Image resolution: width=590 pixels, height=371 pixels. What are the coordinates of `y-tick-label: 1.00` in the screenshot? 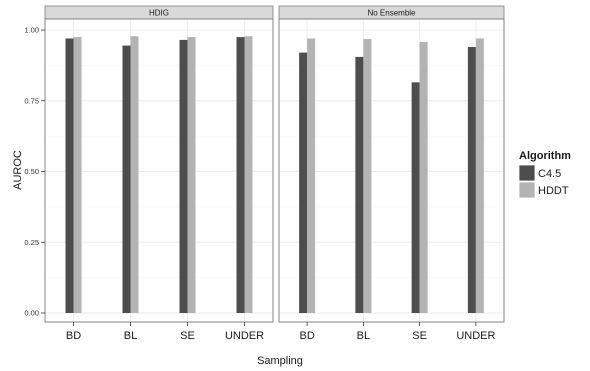 It's located at (31, 30).